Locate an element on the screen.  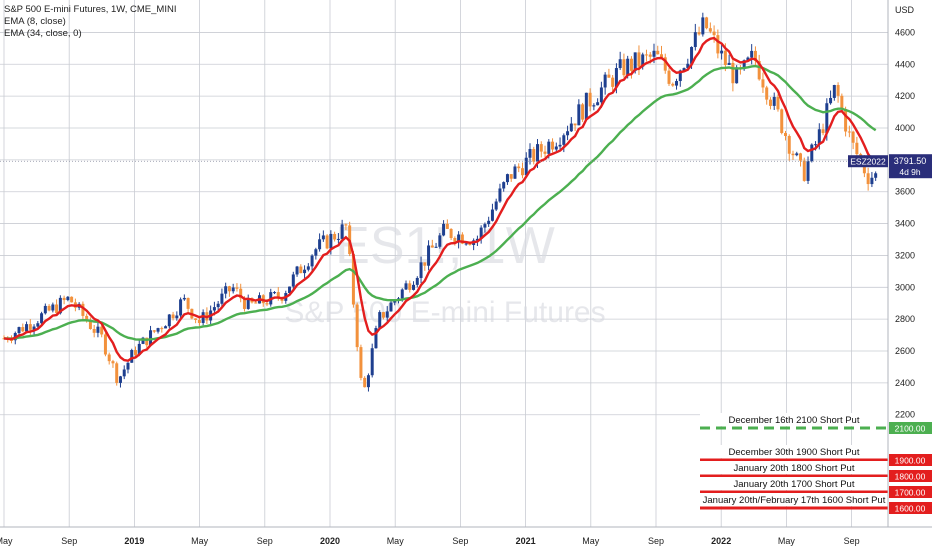
level-label-bg is located at coordinates (794, 499).